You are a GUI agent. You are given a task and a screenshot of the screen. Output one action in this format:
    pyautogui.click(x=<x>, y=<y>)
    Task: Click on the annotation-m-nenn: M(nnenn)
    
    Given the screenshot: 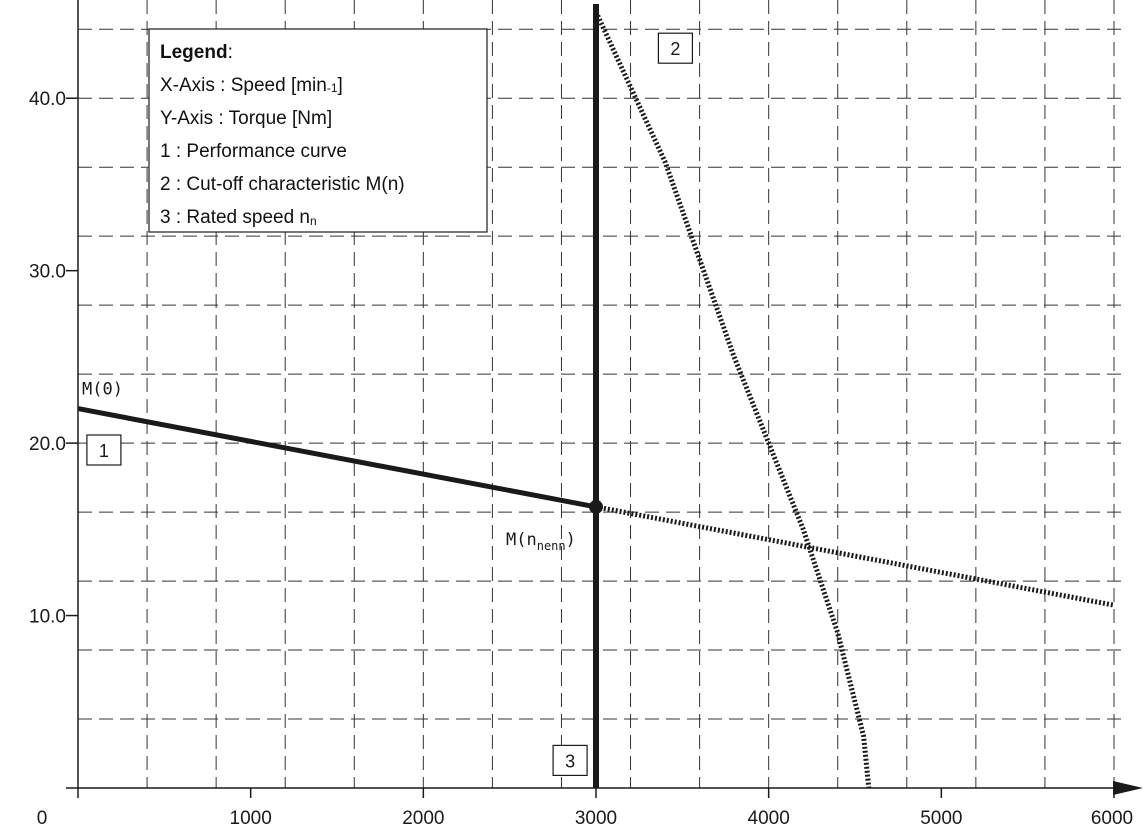 What is the action you would take?
    pyautogui.click(x=541, y=541)
    